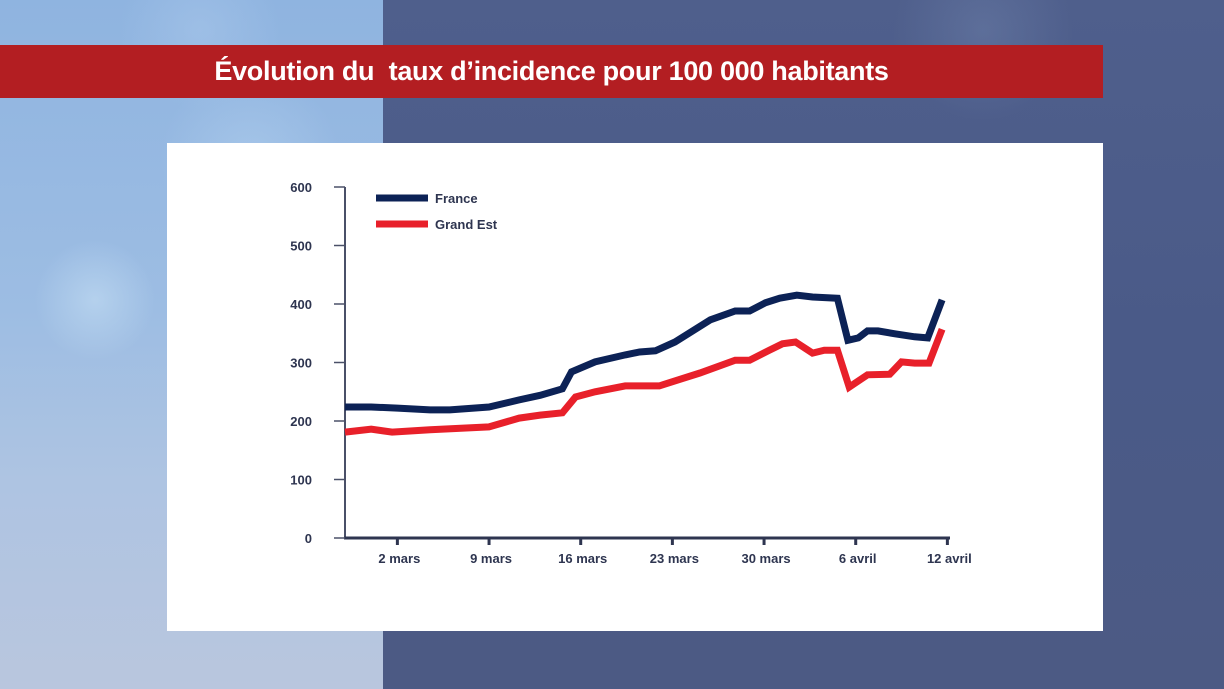  I want to click on series-line-grand-est, so click(645, 381).